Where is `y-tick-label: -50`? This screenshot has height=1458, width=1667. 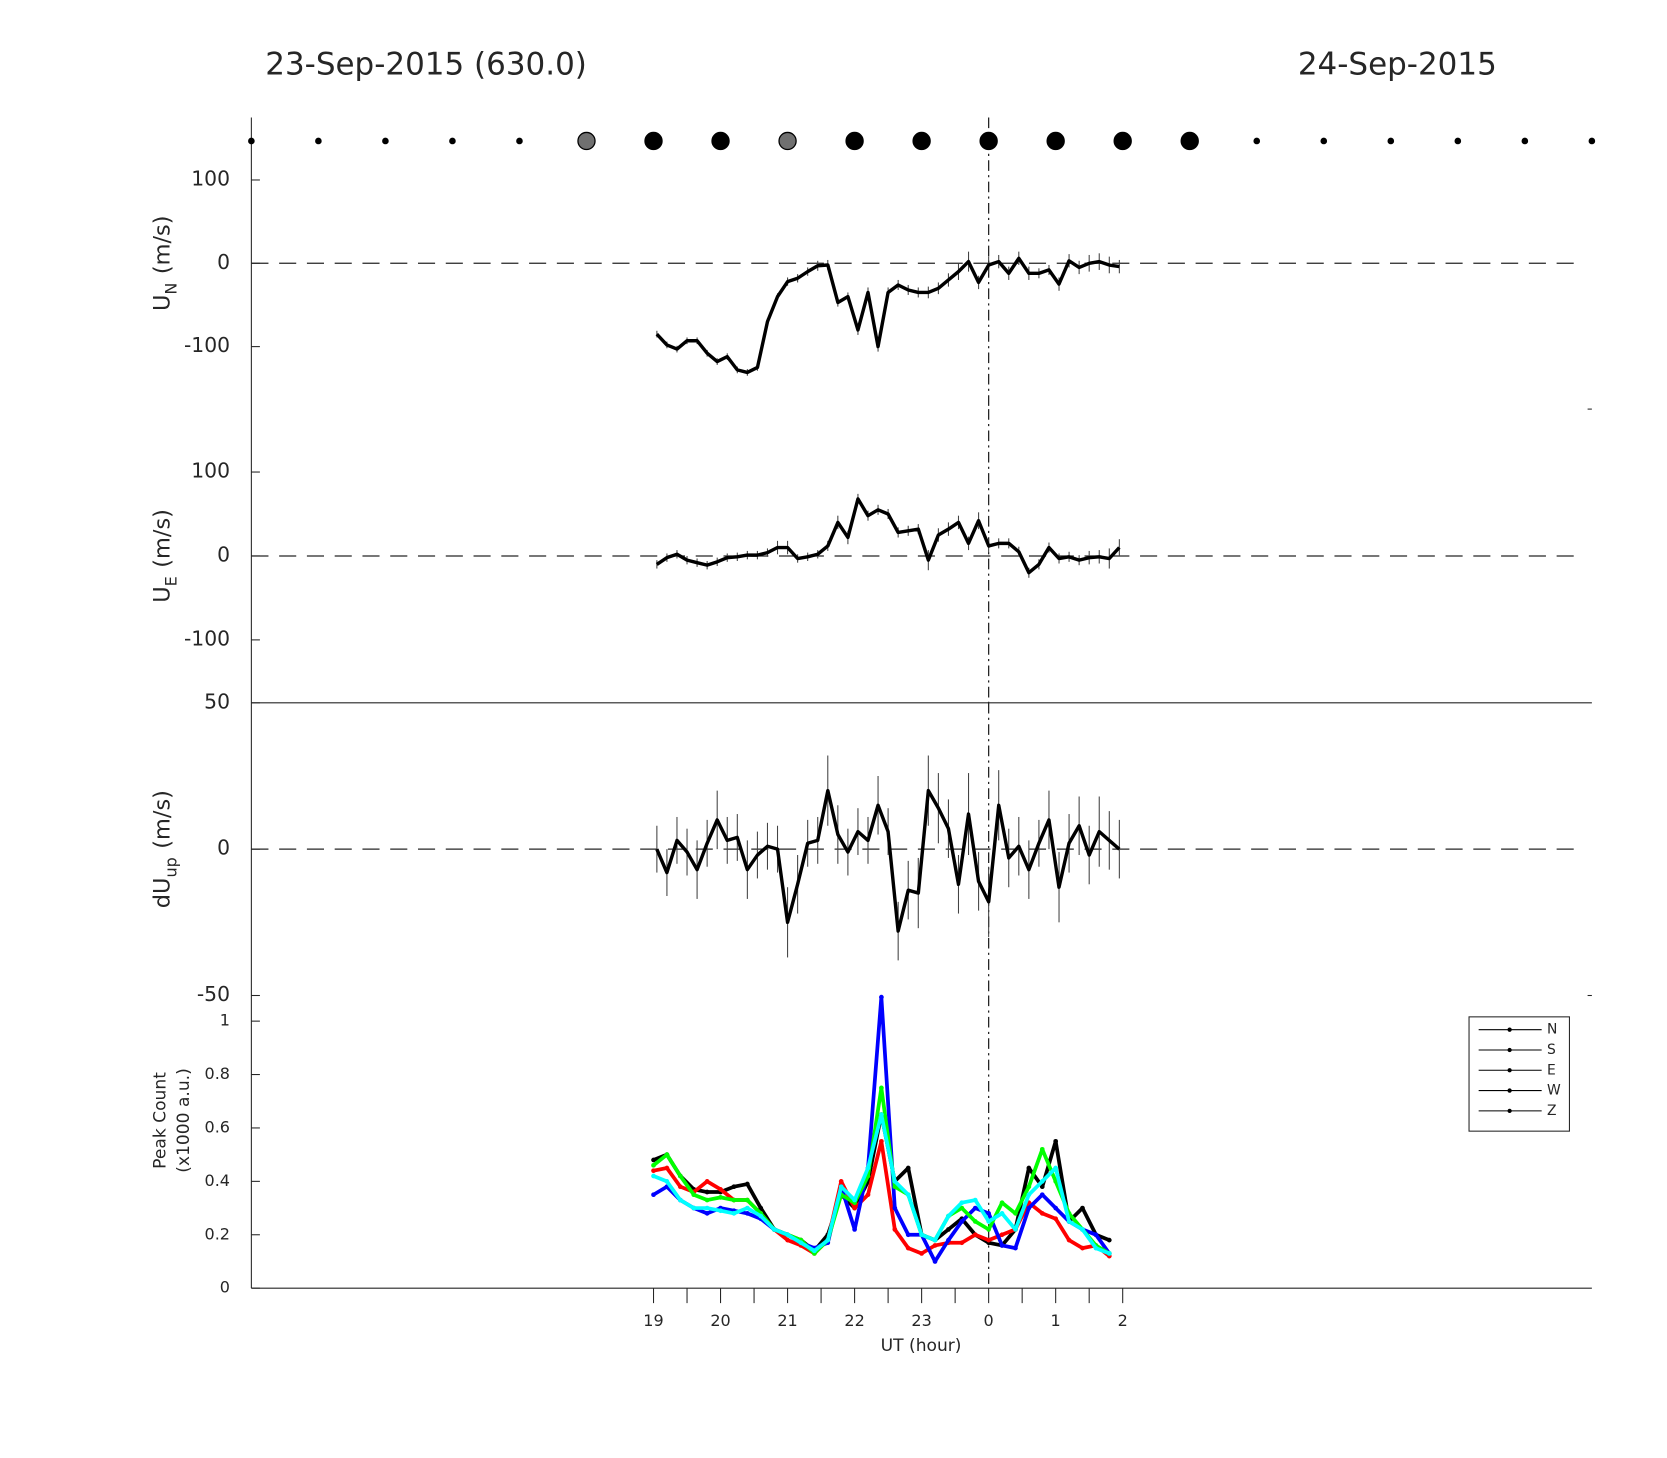
y-tick-label: -50 is located at coordinates (213, 994).